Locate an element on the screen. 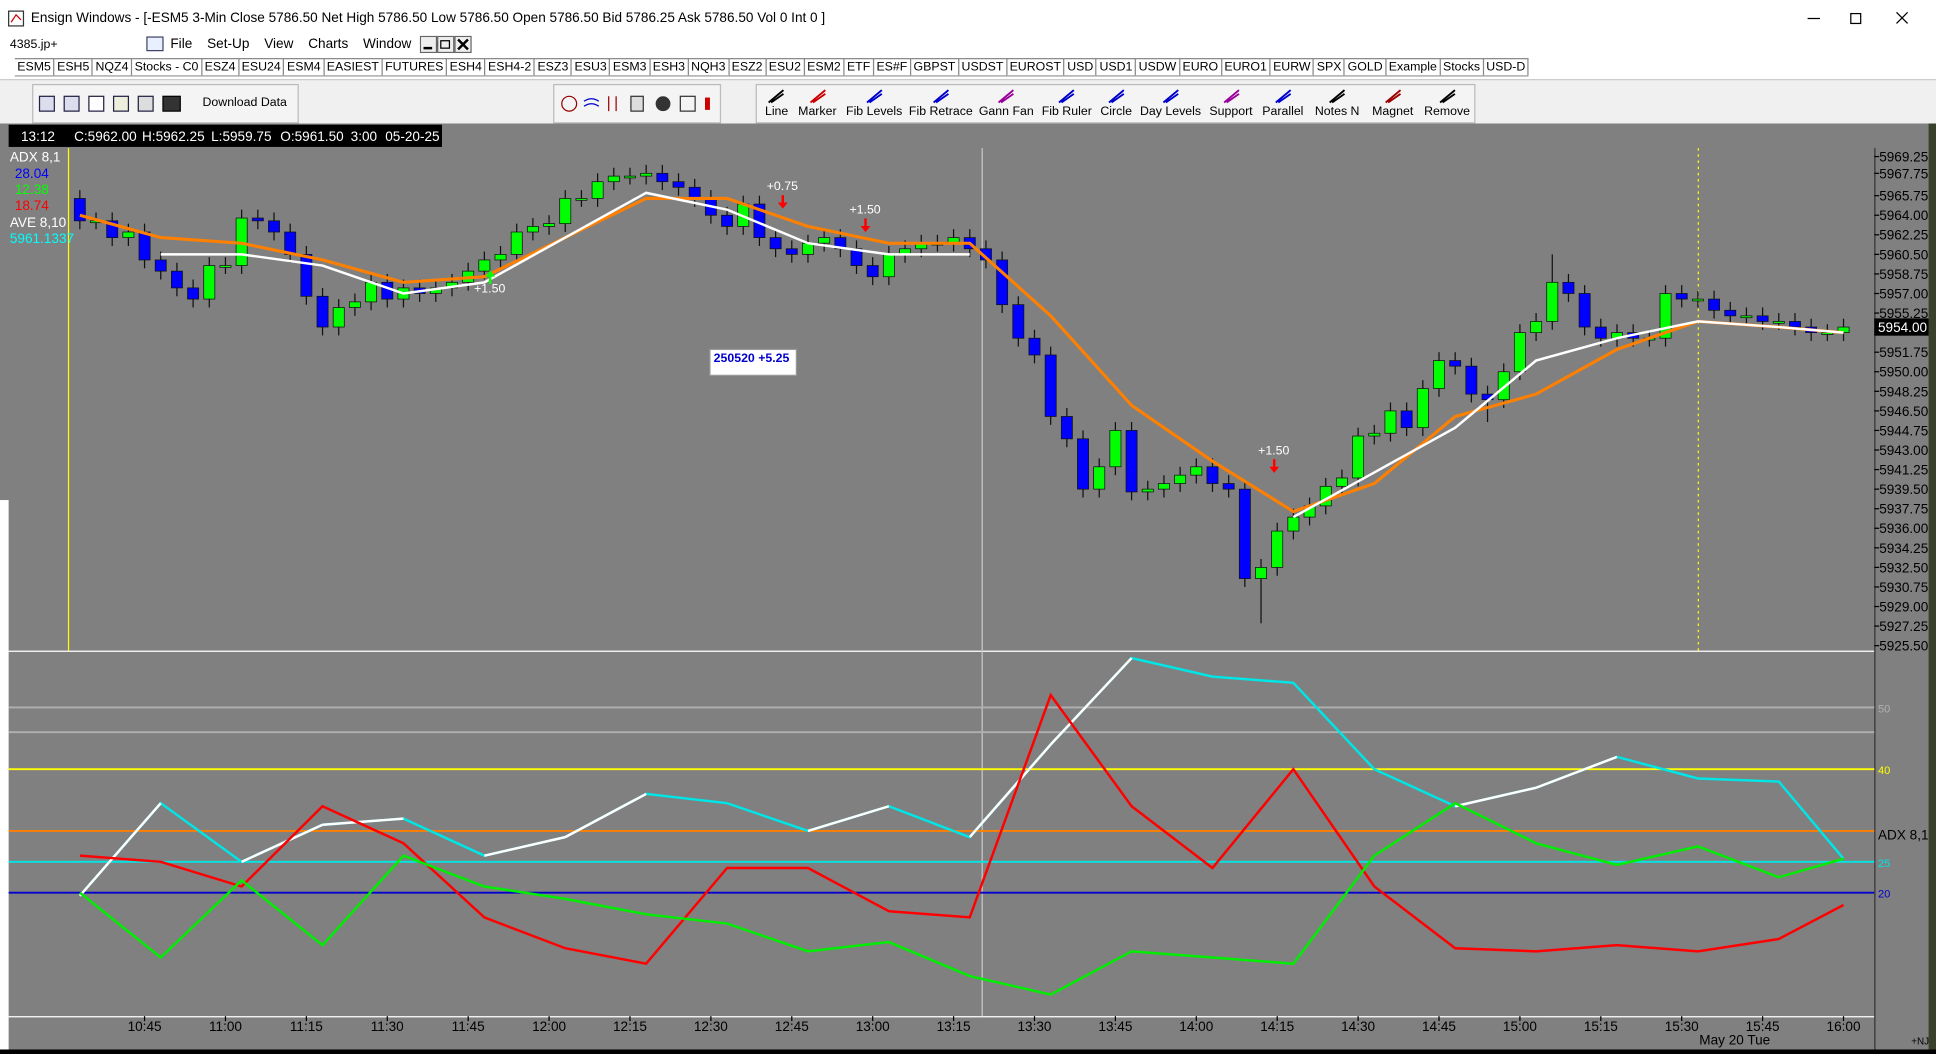  tab: ES#F is located at coordinates (892, 67).